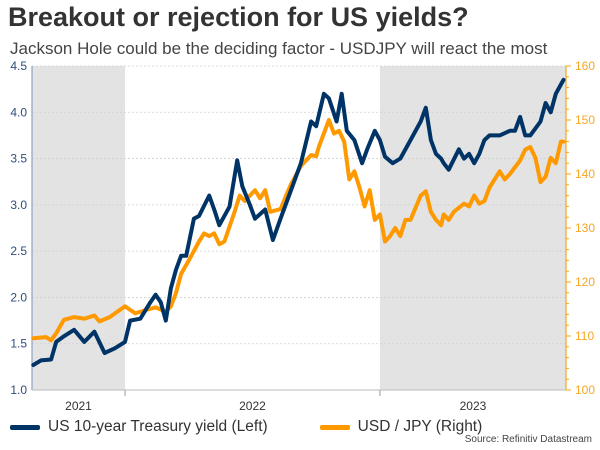 This screenshot has width=600, height=450. What do you see at coordinates (78, 406) in the screenshot?
I see `x-tick-label: 2021` at bounding box center [78, 406].